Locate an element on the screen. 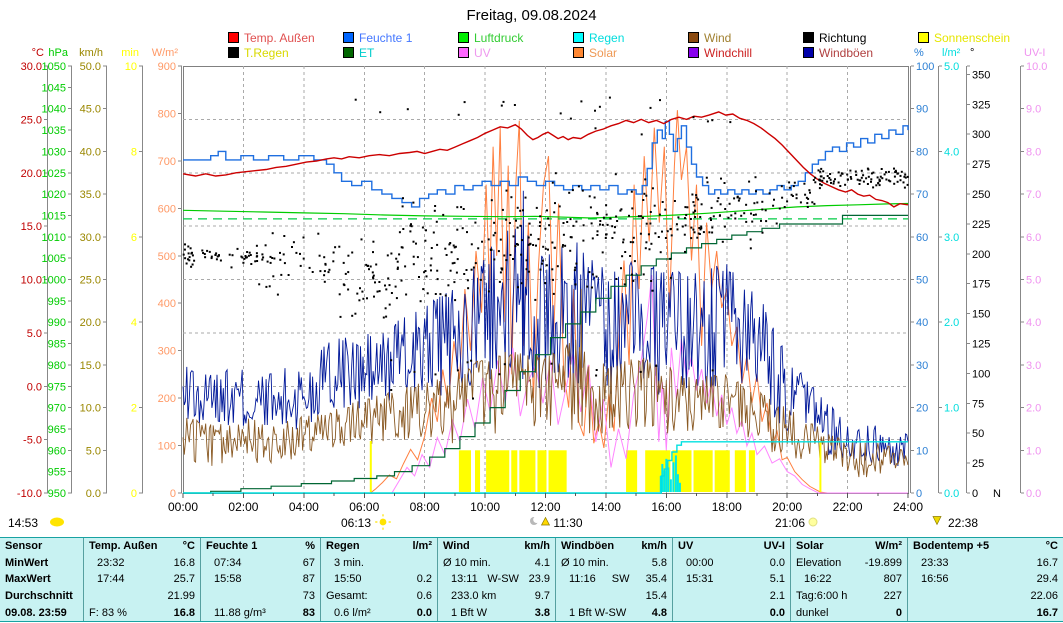 The height and width of the screenshot is (623, 1063). table-cell: 233.0 km is located at coordinates (474, 596).